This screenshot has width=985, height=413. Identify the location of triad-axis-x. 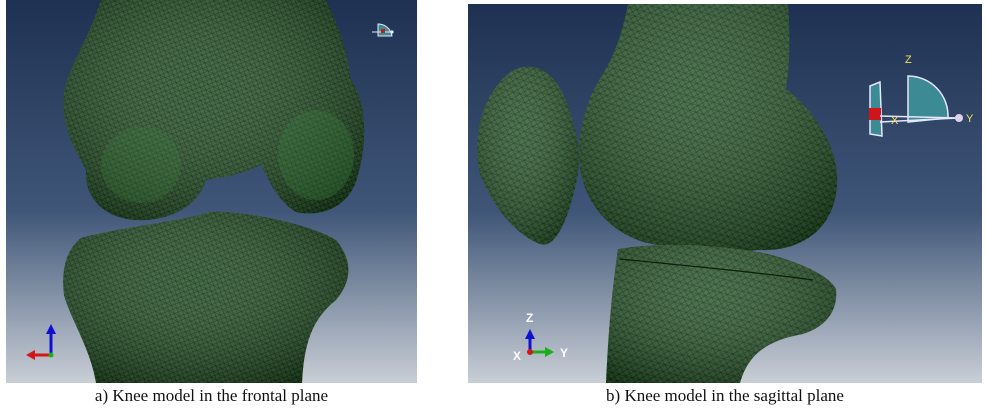
(530, 352).